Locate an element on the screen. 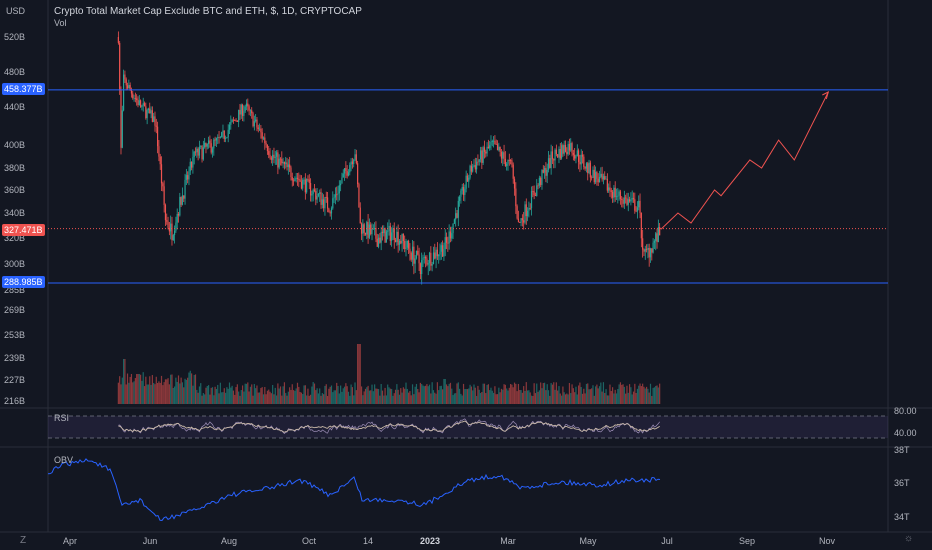 The height and width of the screenshot is (550, 932). time-tick: Oct is located at coordinates (309, 541).